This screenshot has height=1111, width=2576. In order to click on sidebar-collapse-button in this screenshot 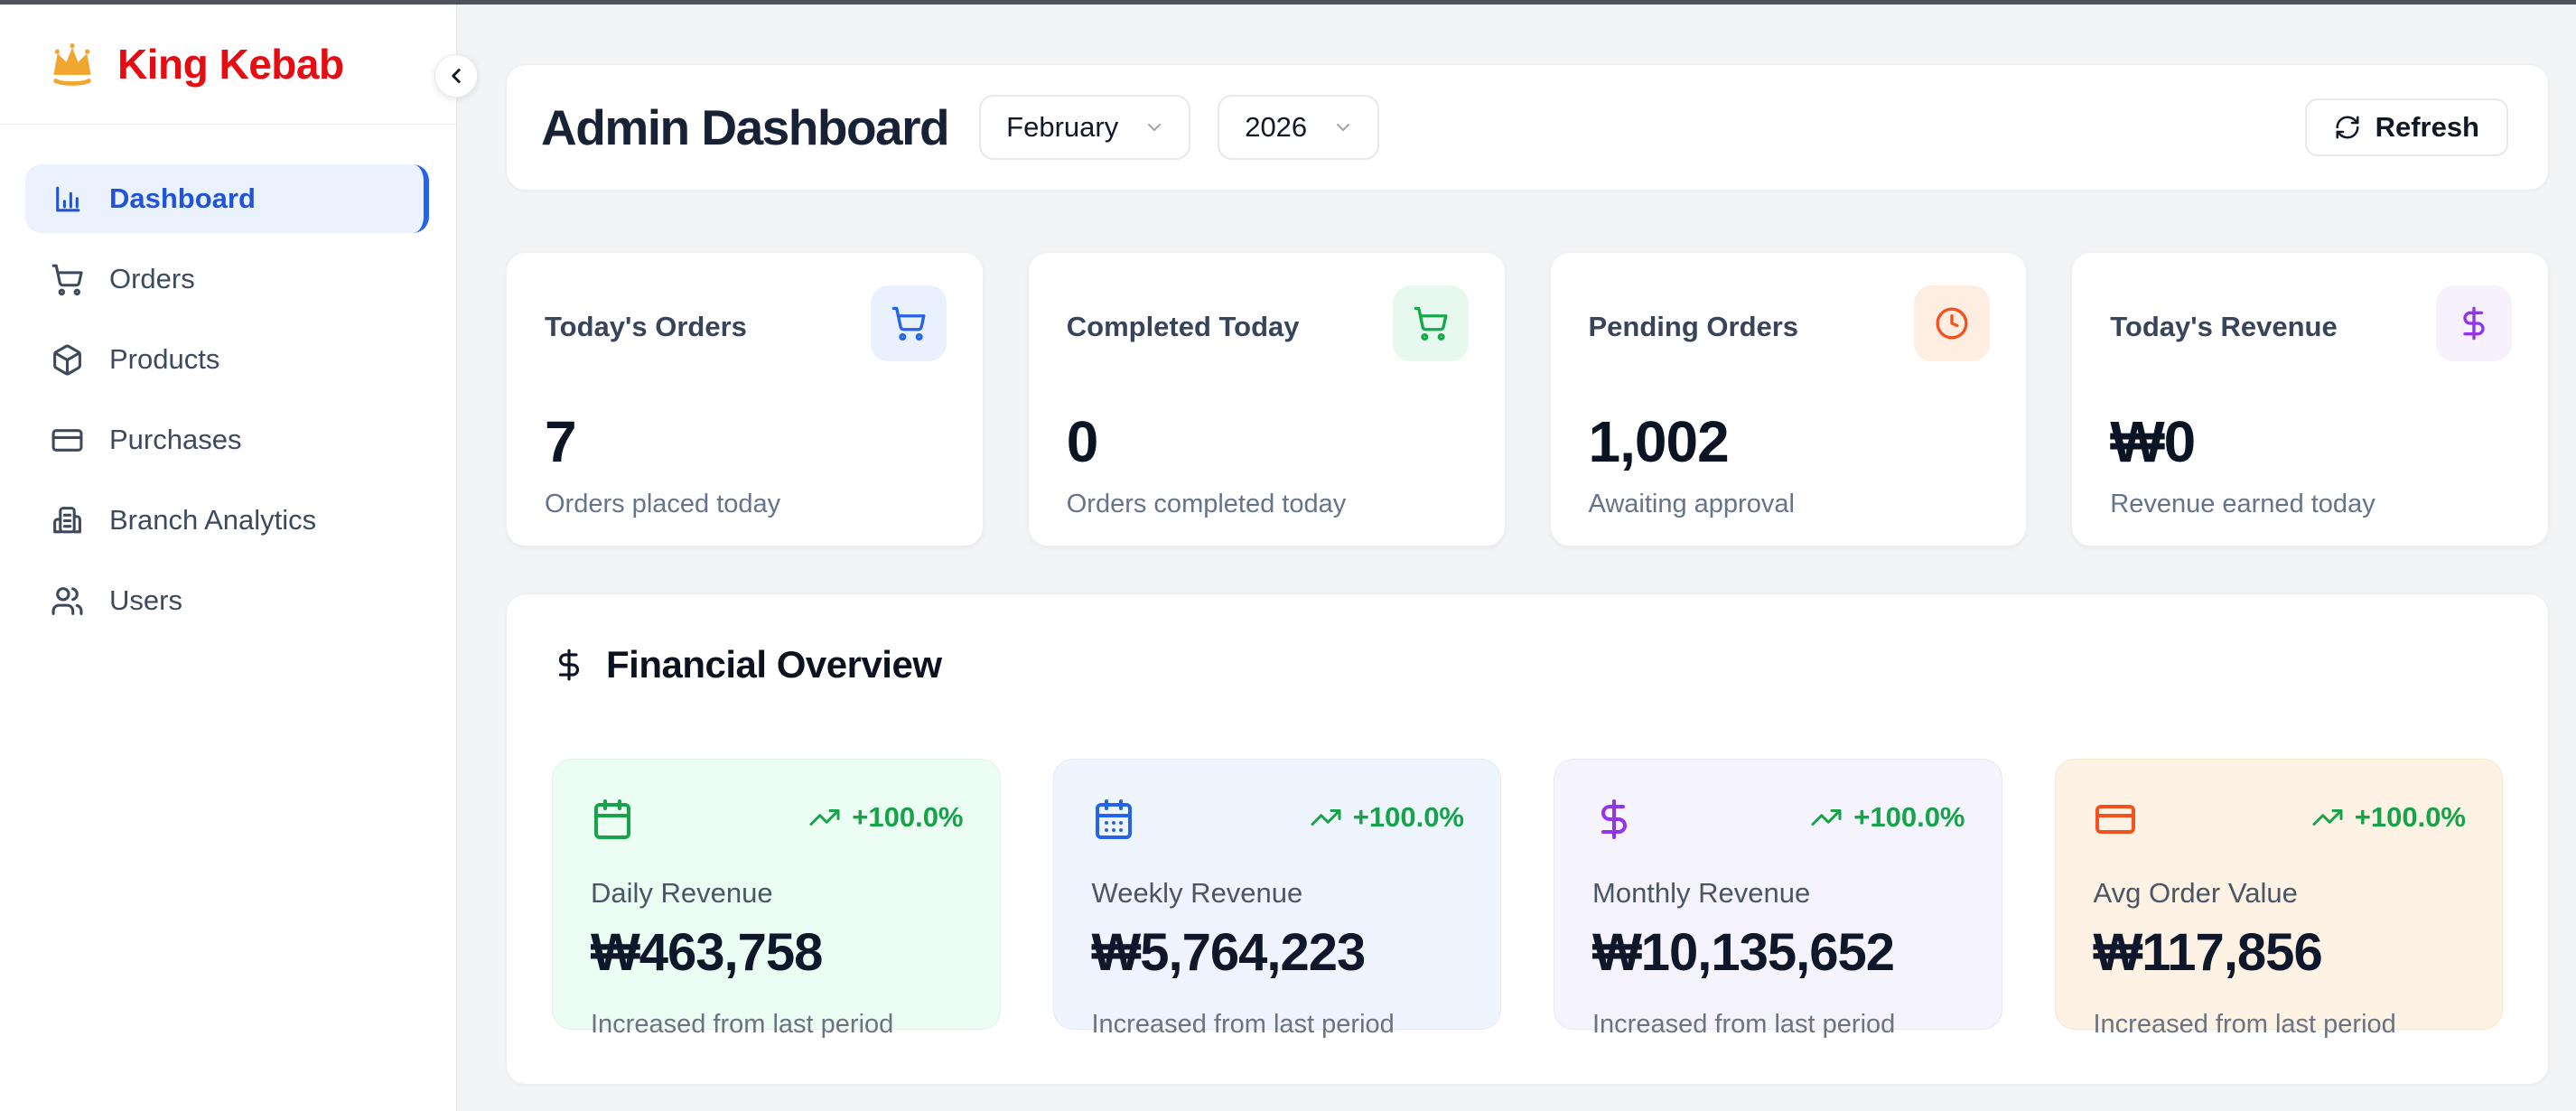, I will do `click(456, 76)`.